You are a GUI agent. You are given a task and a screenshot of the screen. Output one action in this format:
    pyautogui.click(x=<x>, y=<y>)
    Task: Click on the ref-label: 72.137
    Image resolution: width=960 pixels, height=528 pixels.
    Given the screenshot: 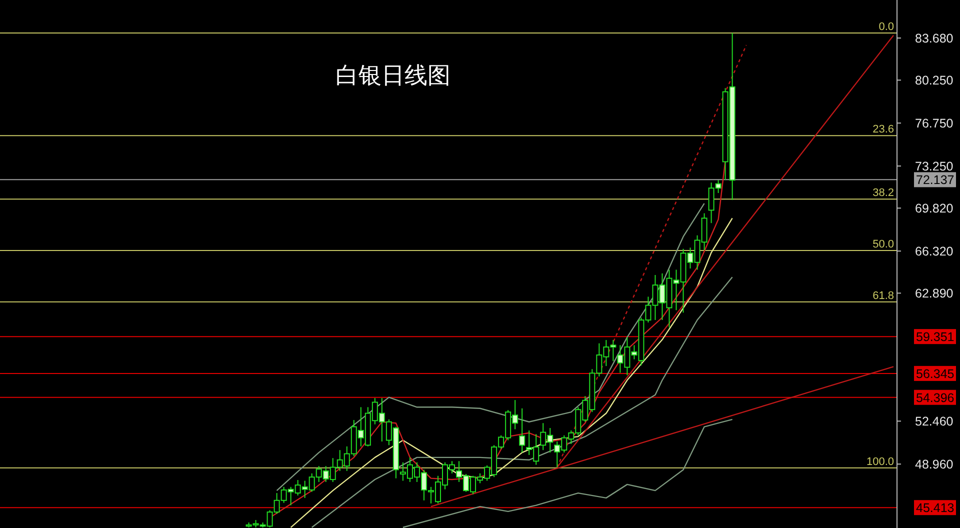 What is the action you would take?
    pyautogui.click(x=935, y=180)
    